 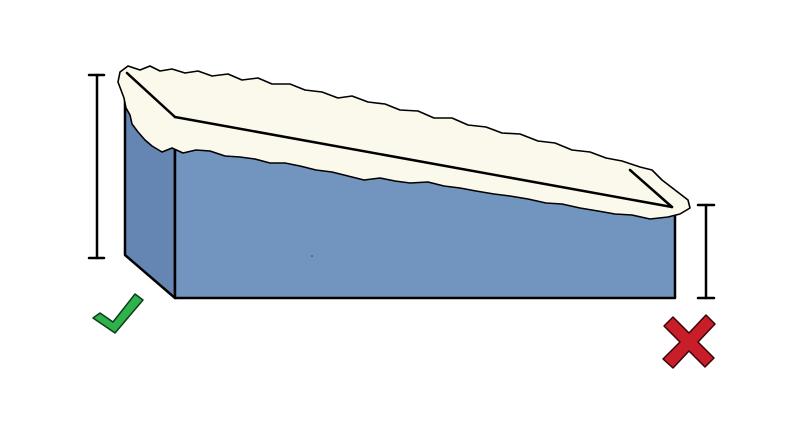 What do you see at coordinates (651, 188) in the screenshot?
I see `snow-top-right-edge` at bounding box center [651, 188].